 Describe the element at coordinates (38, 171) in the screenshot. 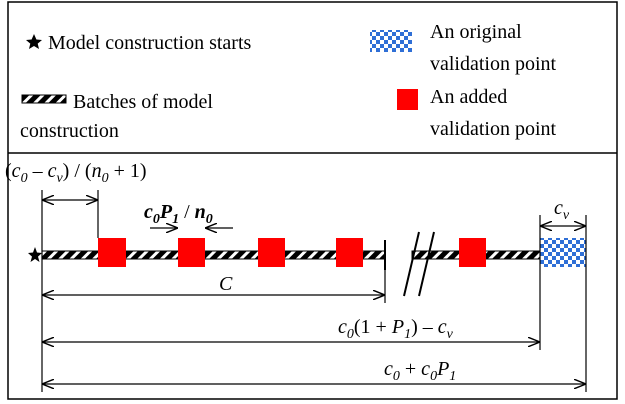

I see `text-piece: –` at that location.